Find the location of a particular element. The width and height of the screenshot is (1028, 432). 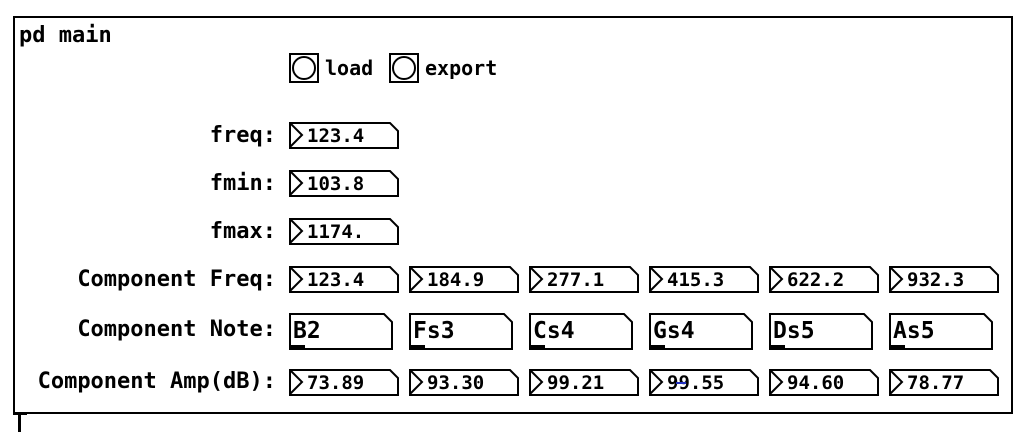

component-freq-box-4: 415.3 is located at coordinates (704, 279).